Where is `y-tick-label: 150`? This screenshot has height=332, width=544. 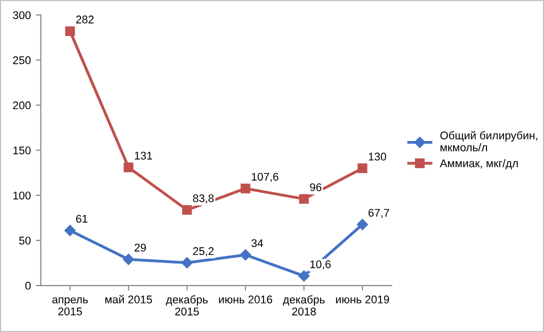 y-tick-label: 150 is located at coordinates (22, 150).